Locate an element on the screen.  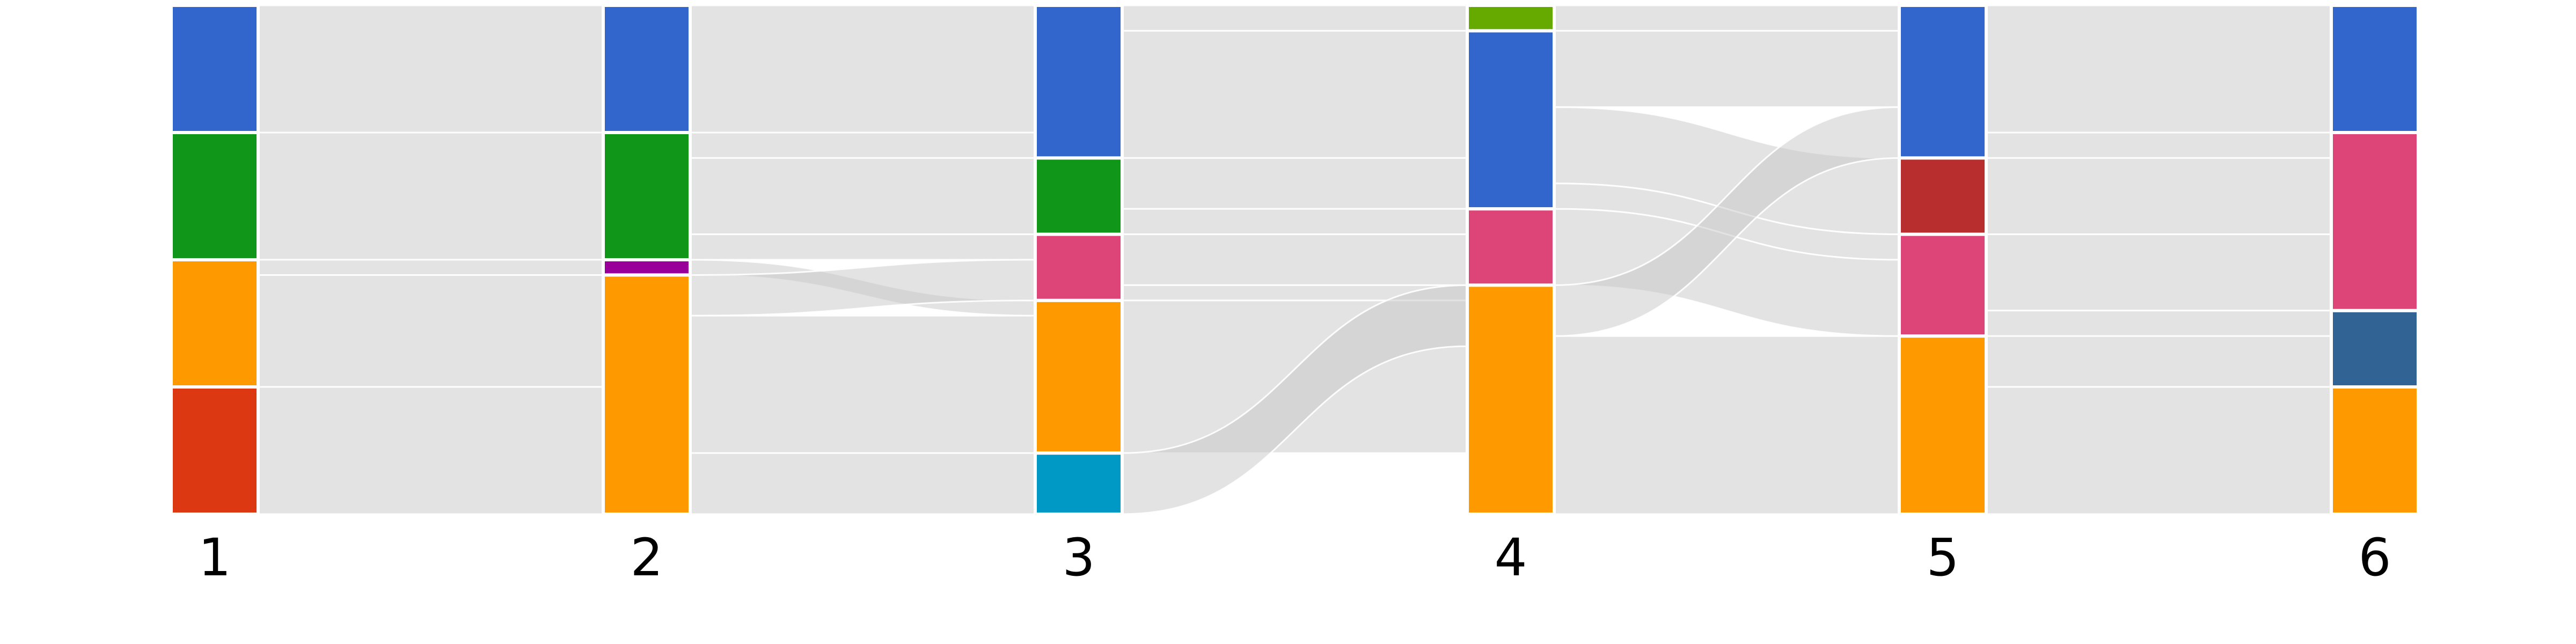
stage-label-3: 3 is located at coordinates (1078, 558).